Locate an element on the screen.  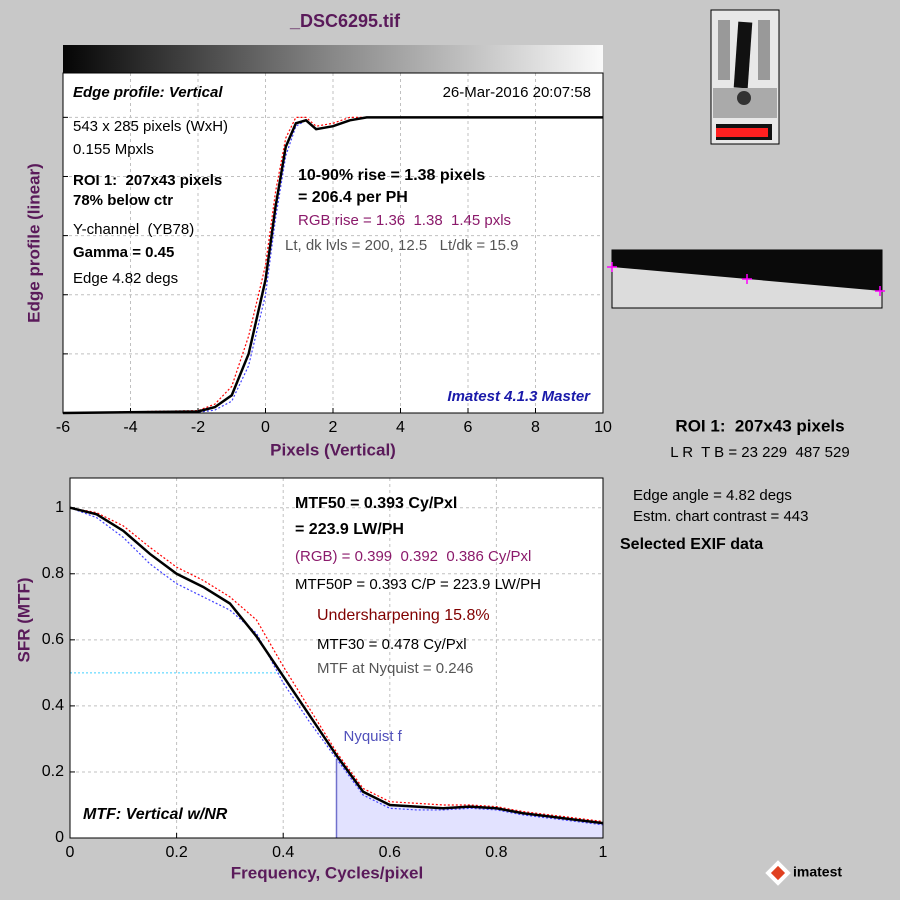
edge-strip is located at coordinates (333, 59).